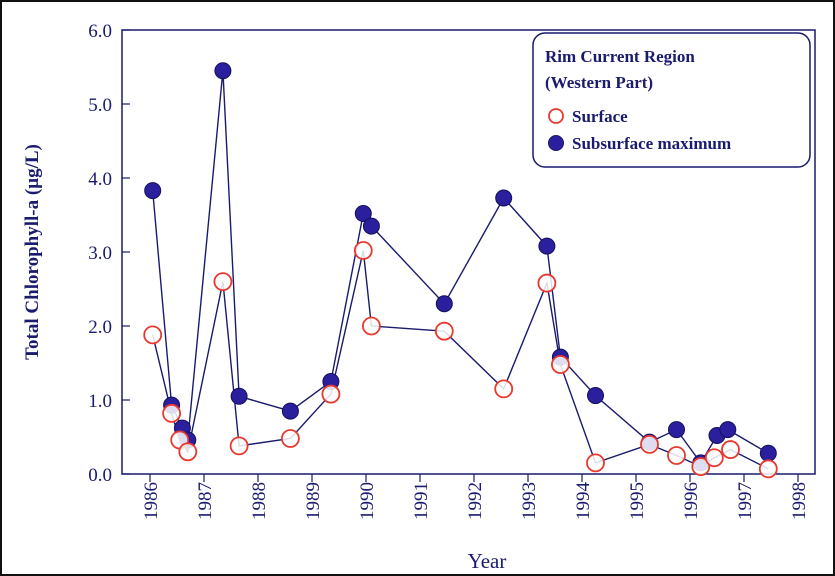  Describe the element at coordinates (205, 501) in the screenshot. I see `x-tick-label: 1987` at that location.